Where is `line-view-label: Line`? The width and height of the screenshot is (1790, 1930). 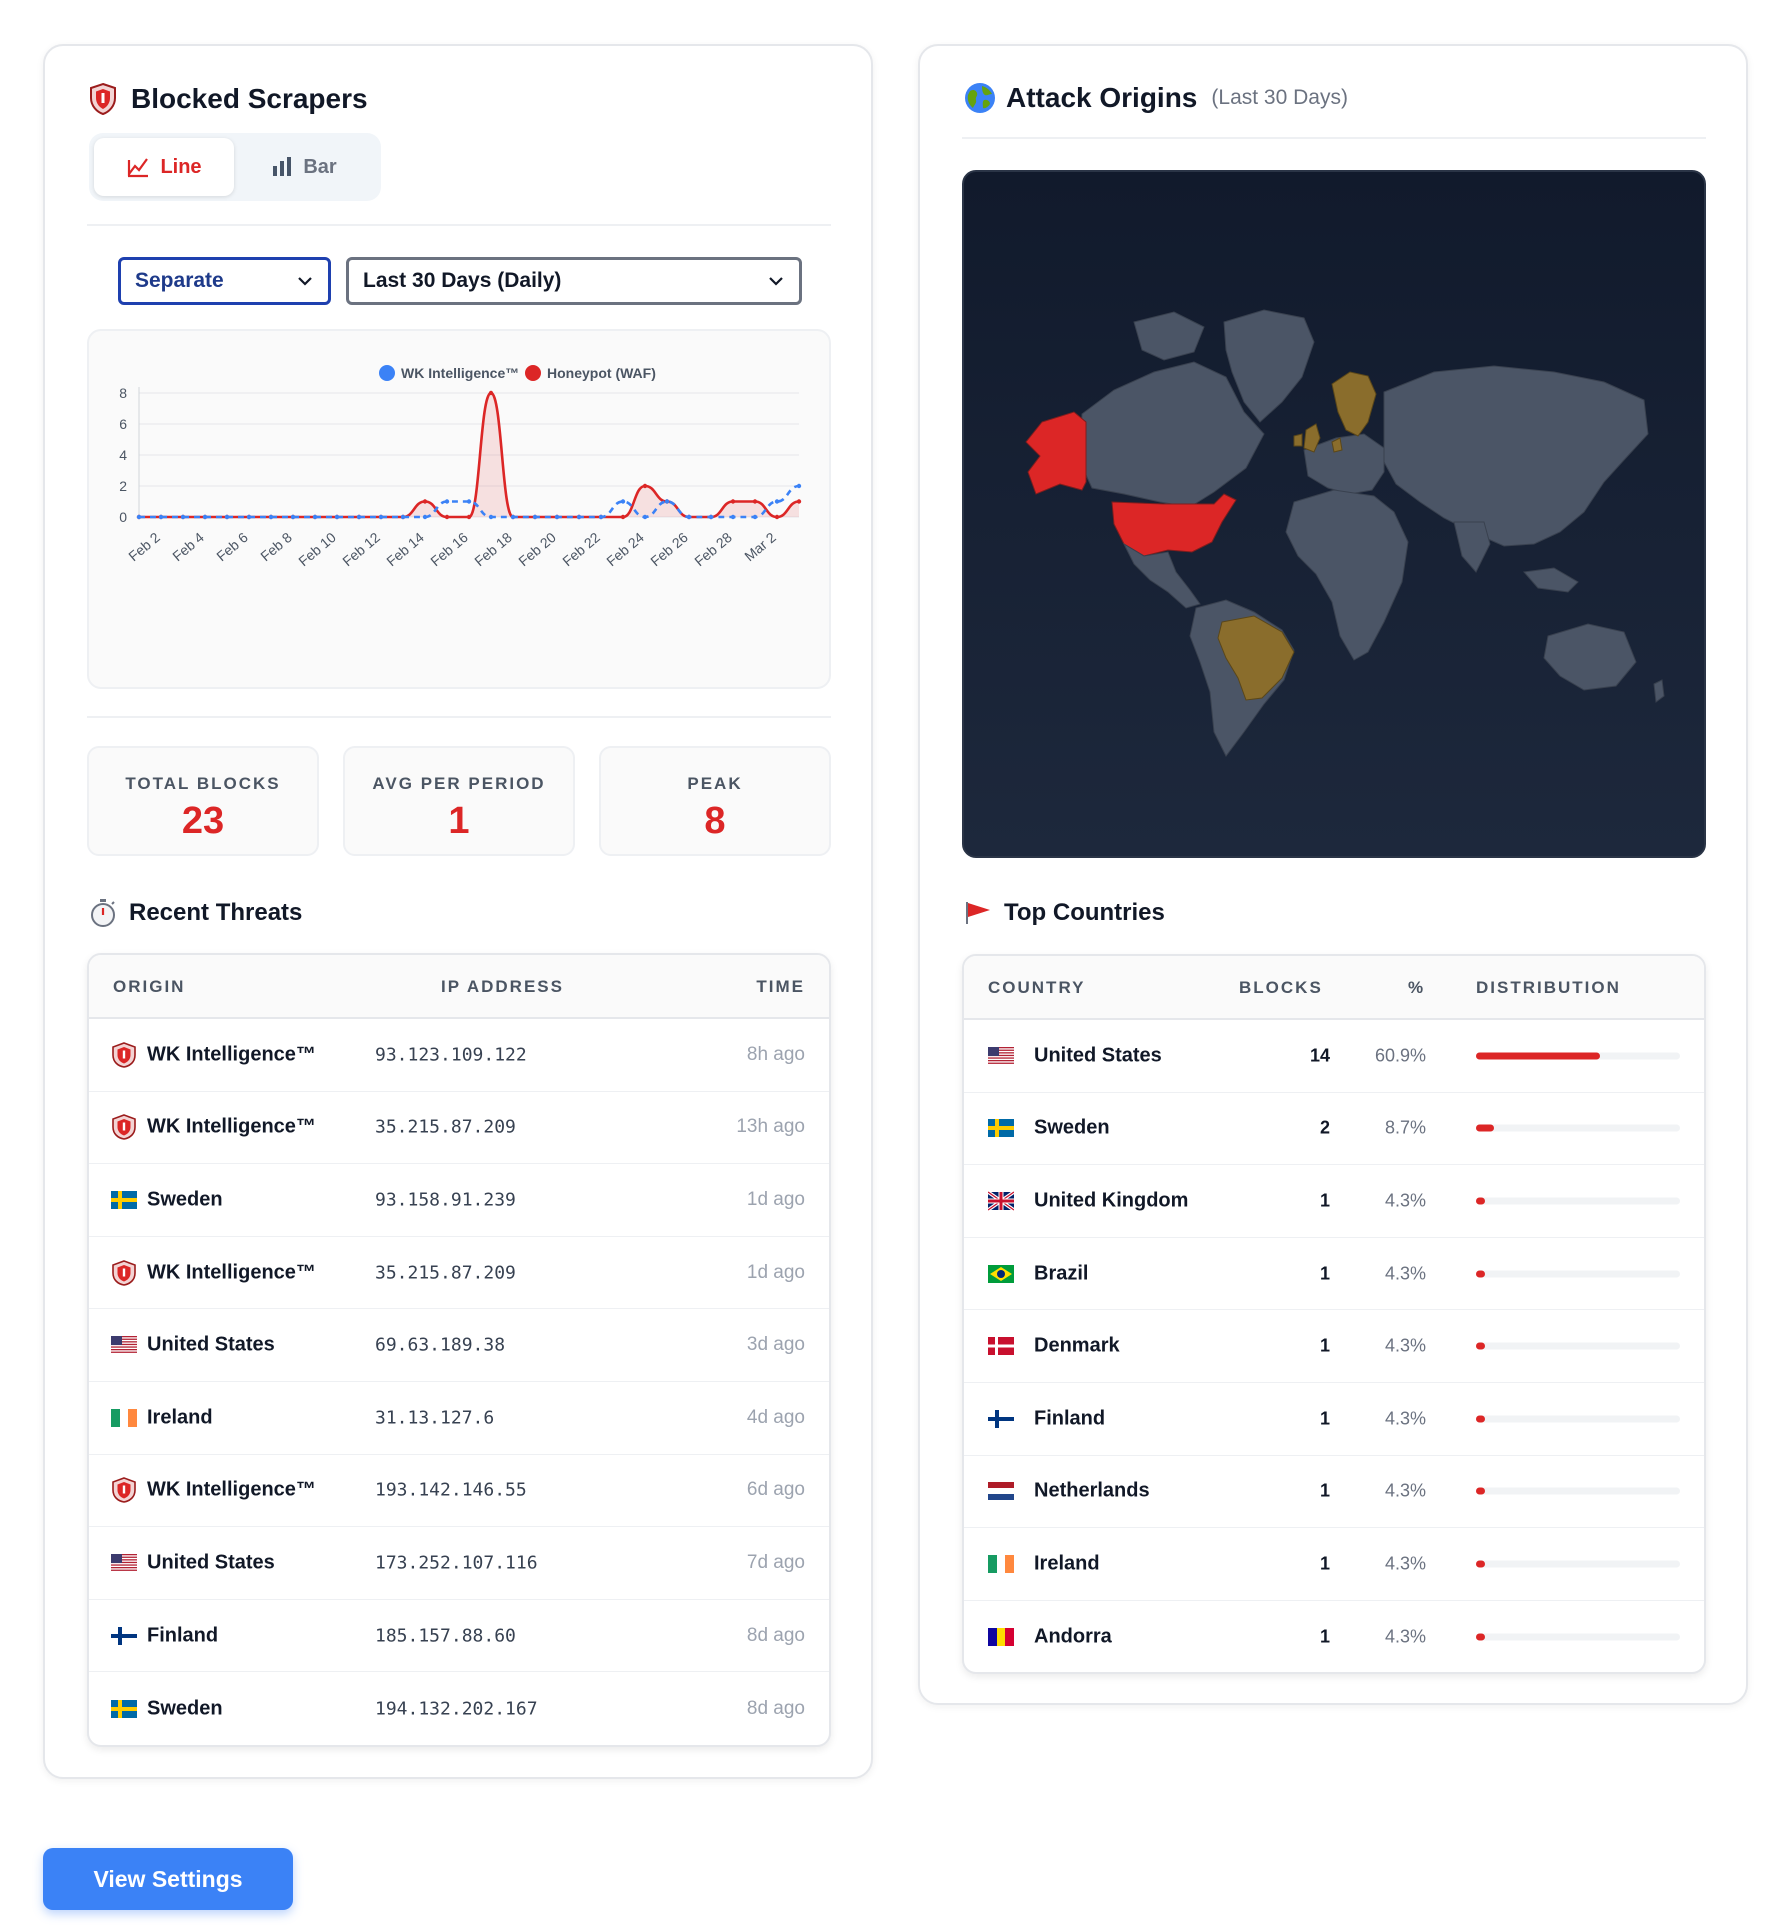
line-view-label: Line is located at coordinates (181, 166).